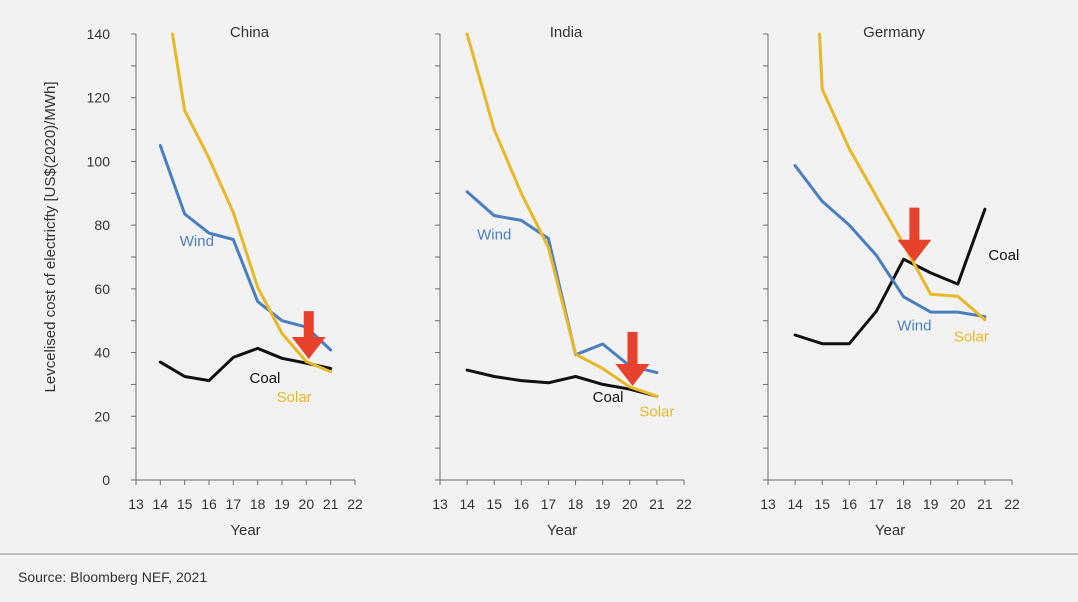 The width and height of the screenshot is (1078, 602). What do you see at coordinates (99, 34) in the screenshot?
I see `y-tick-label: 140` at bounding box center [99, 34].